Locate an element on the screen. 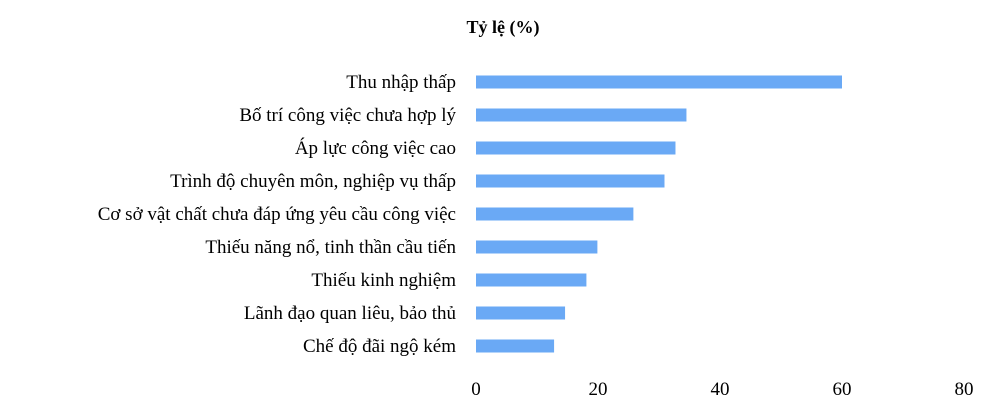 This screenshot has height=413, width=1006. x-tick-label: 80 is located at coordinates (964, 389).